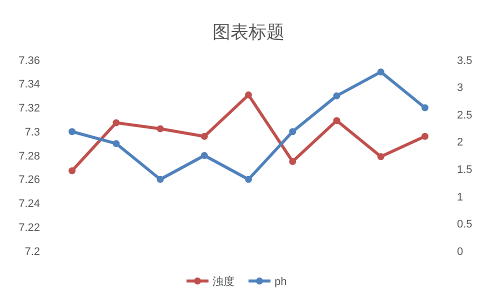 This screenshot has height=303, width=497. Describe the element at coordinates (460, 88) in the screenshot. I see `y2-tick-label: 3` at that location.